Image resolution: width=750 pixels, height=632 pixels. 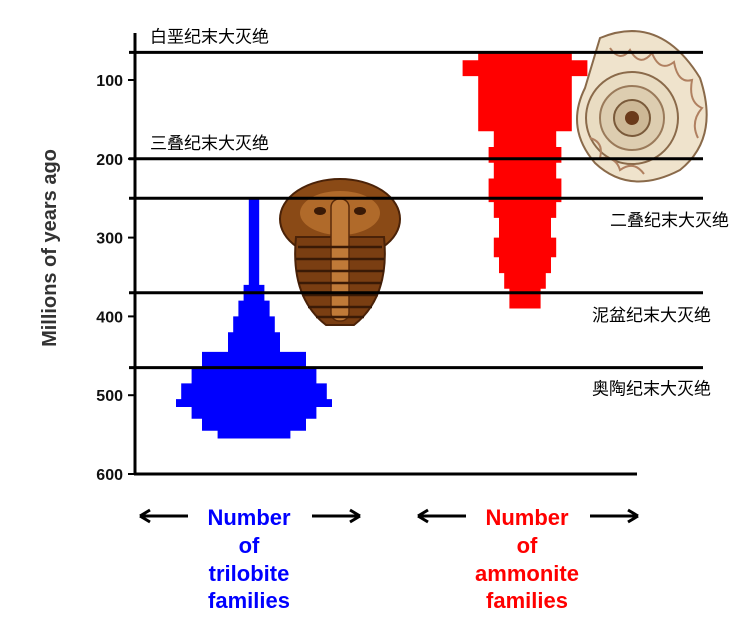 I want to click on extinction-label: 三叠纪末大灭绝, so click(x=209, y=144).